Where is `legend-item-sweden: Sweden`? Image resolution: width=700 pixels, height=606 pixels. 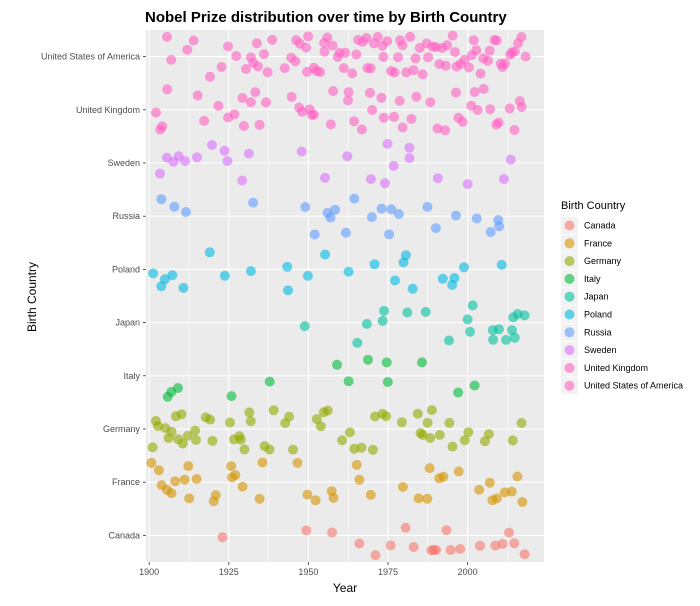
legend-item-sweden: Sweden is located at coordinates (589, 350).